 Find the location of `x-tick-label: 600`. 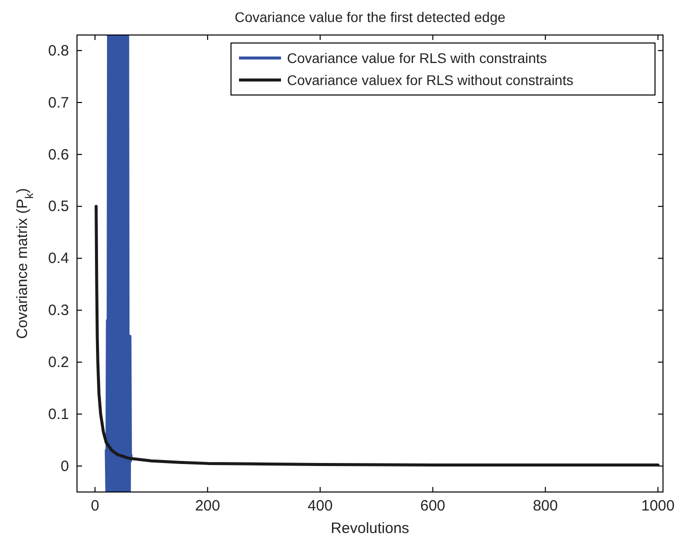

x-tick-label: 600 is located at coordinates (433, 506).